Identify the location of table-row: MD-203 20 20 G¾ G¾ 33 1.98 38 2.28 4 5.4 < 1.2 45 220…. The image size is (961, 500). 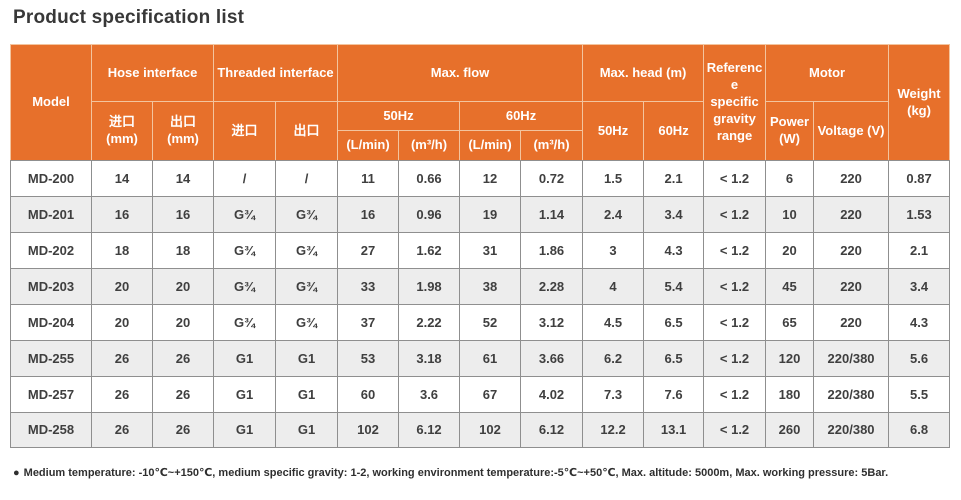
(480, 286).